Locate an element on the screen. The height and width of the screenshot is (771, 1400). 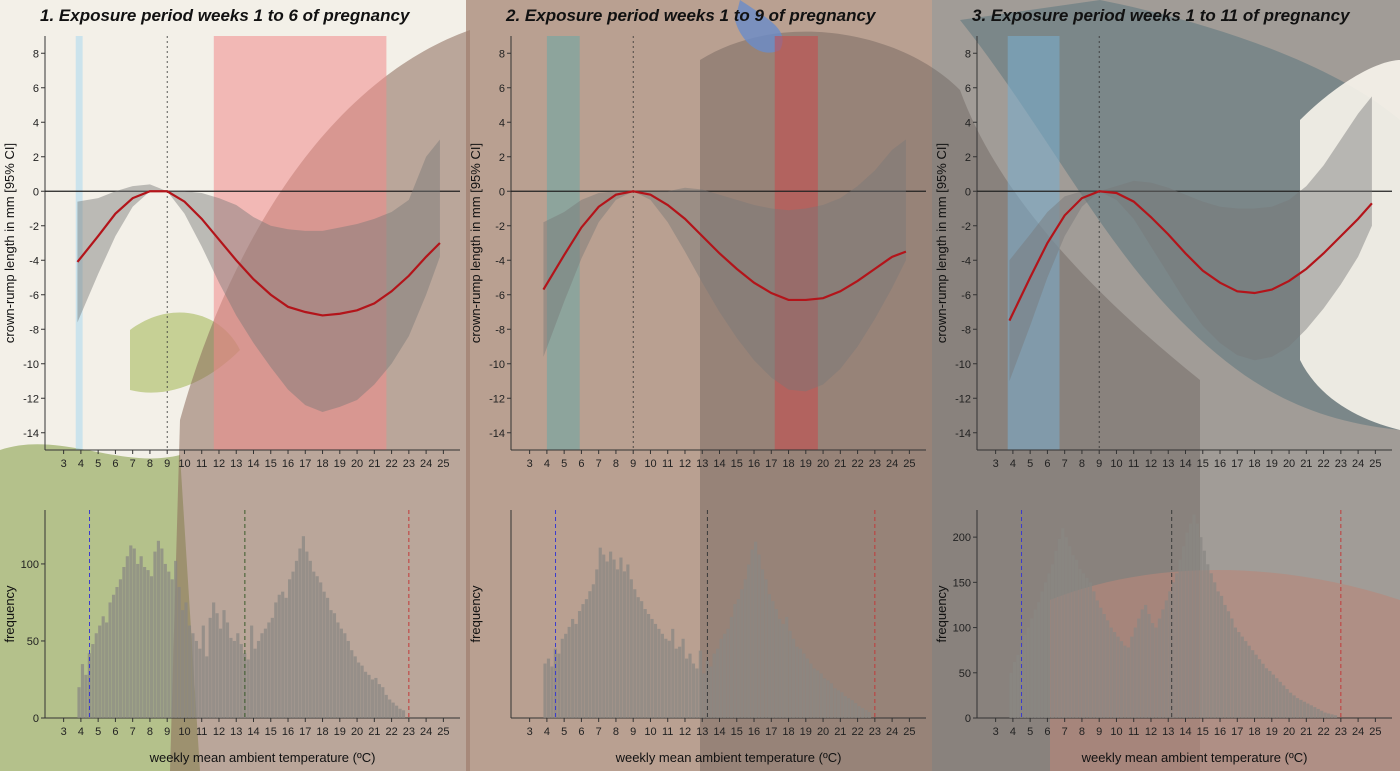
y-tick-label: 6 is located at coordinates (36, 89).